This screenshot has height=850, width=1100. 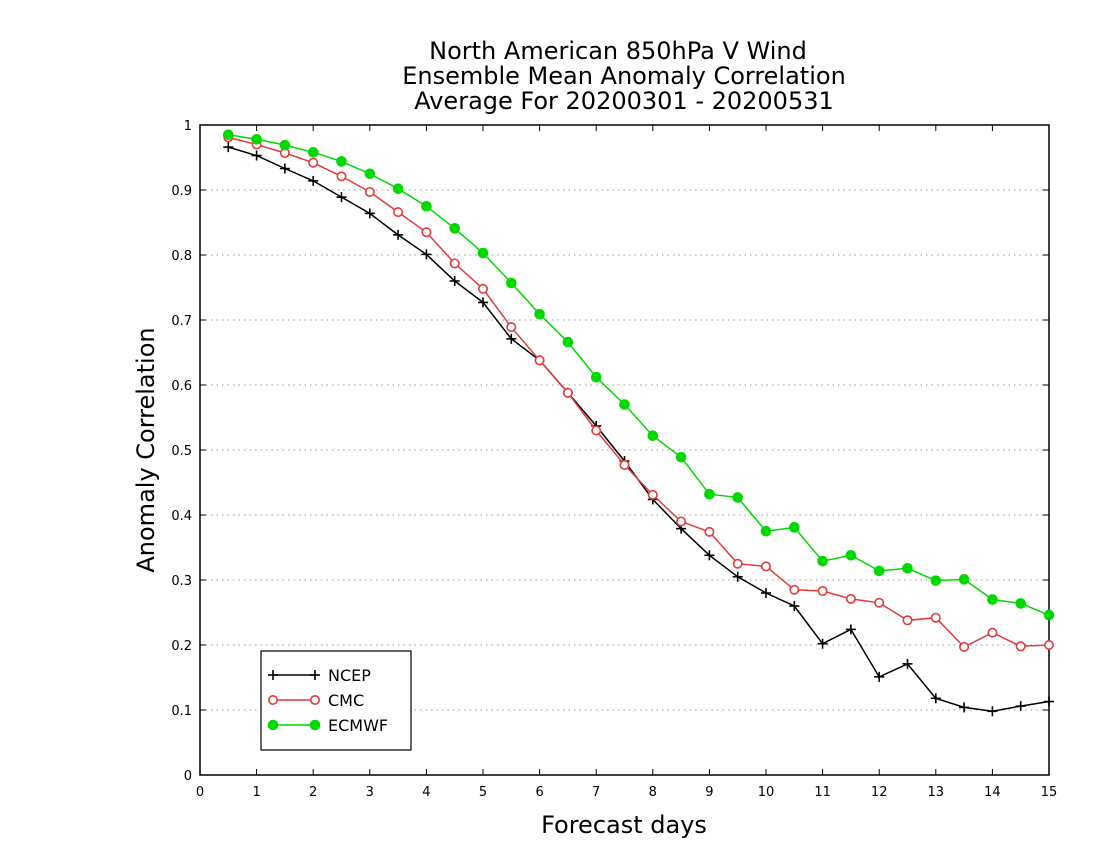 I want to click on chart-title-line-1: North American 850hPa V Wind, so click(x=618, y=51).